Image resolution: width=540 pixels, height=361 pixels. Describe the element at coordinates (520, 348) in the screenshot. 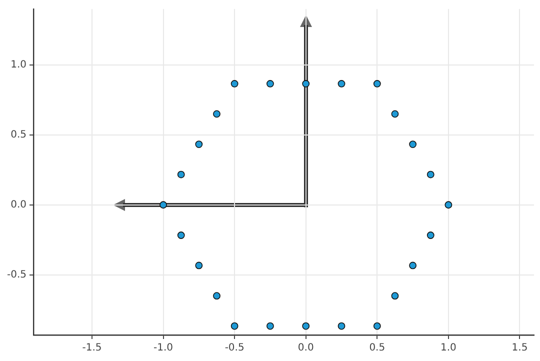

I see `x-tick-label: 1.5` at that location.